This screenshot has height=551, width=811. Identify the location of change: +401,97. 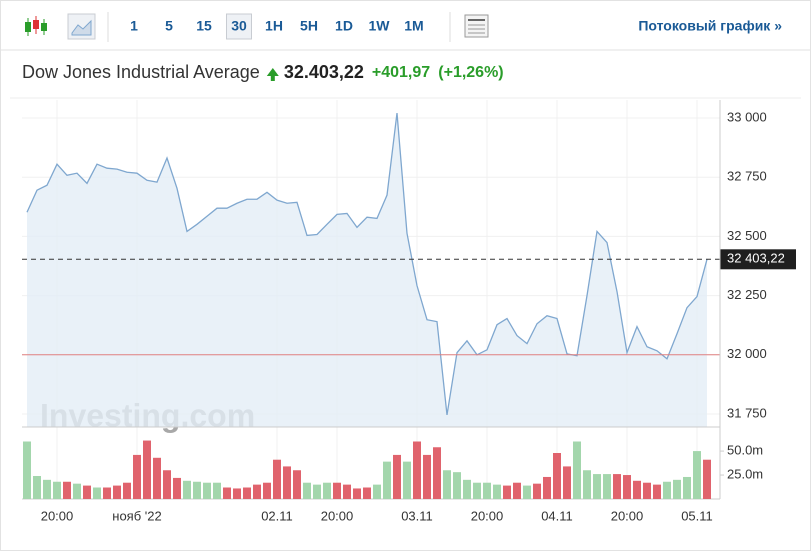
(401, 72).